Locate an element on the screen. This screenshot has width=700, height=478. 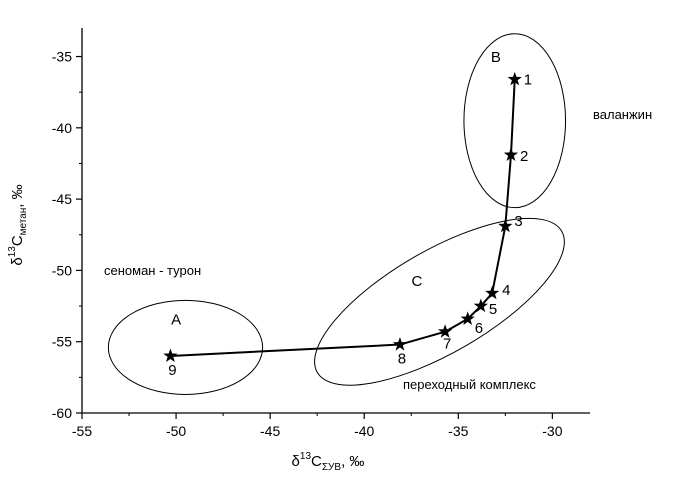
point-label: 9 is located at coordinates (172, 370).